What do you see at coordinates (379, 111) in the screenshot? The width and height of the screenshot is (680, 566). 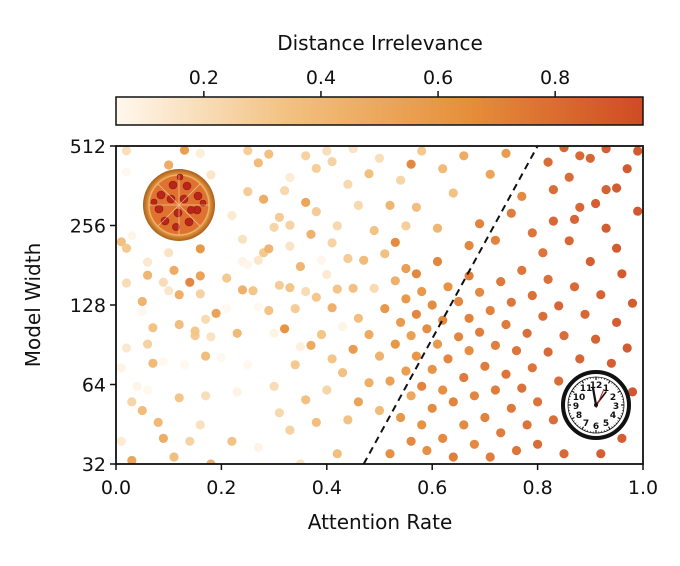 I see `colorbar-gradient` at bounding box center [379, 111].